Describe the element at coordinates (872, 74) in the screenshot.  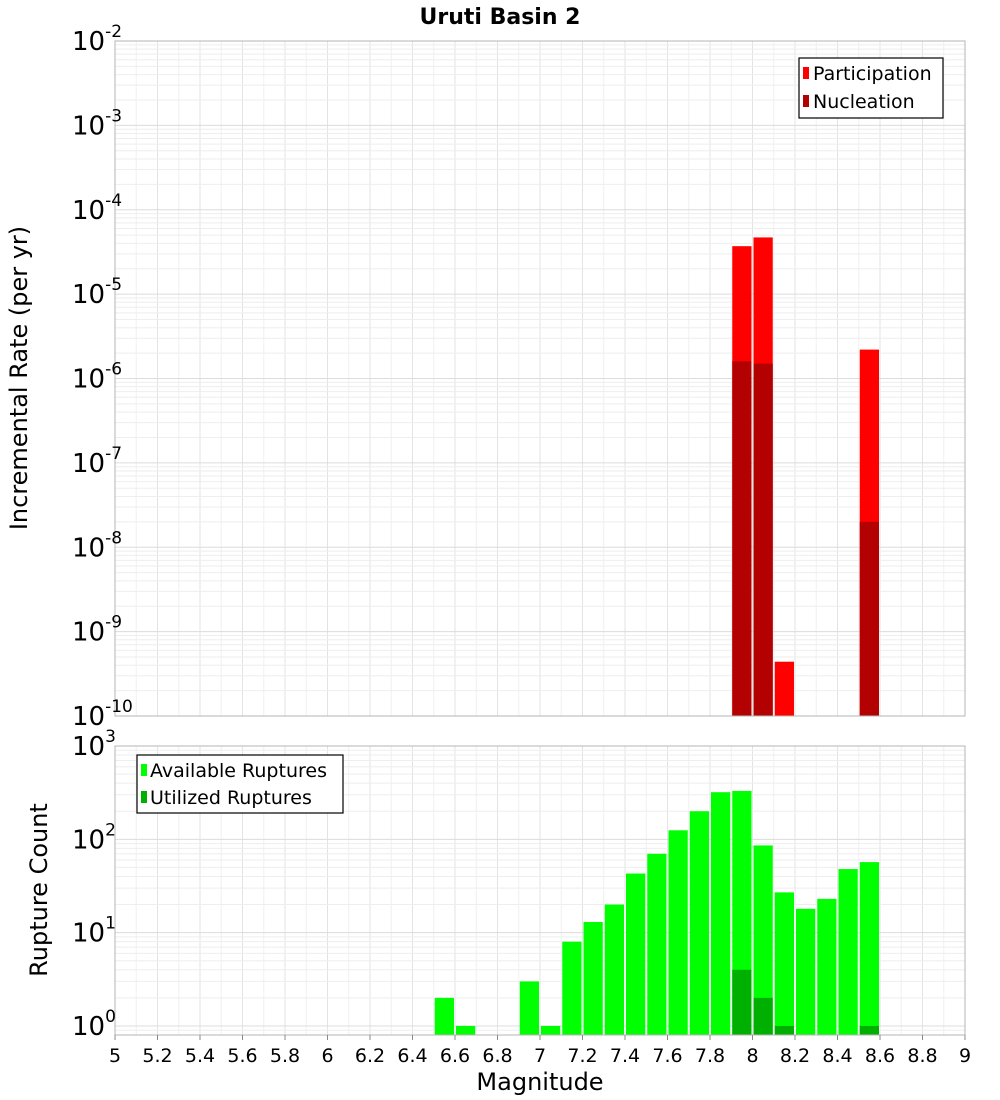
I see `participation-legend-label: Participation` at that location.